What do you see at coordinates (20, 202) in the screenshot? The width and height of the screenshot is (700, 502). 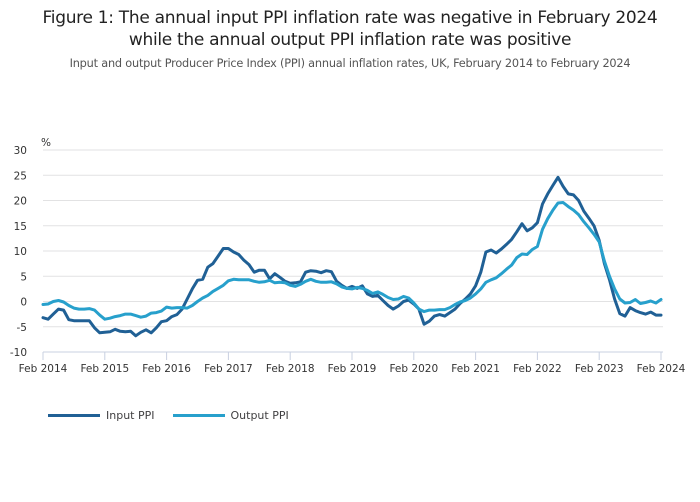 I see `y-tick-label: 20` at bounding box center [20, 202].